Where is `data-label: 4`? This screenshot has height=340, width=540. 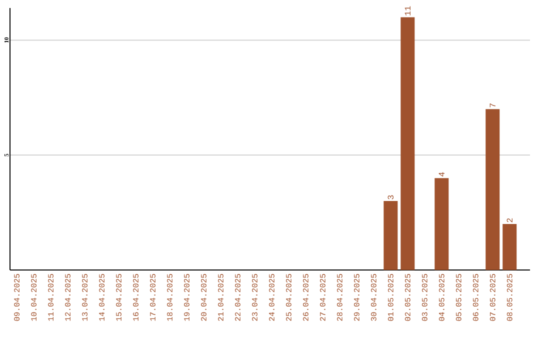
data-label: 4 is located at coordinates (441, 174).